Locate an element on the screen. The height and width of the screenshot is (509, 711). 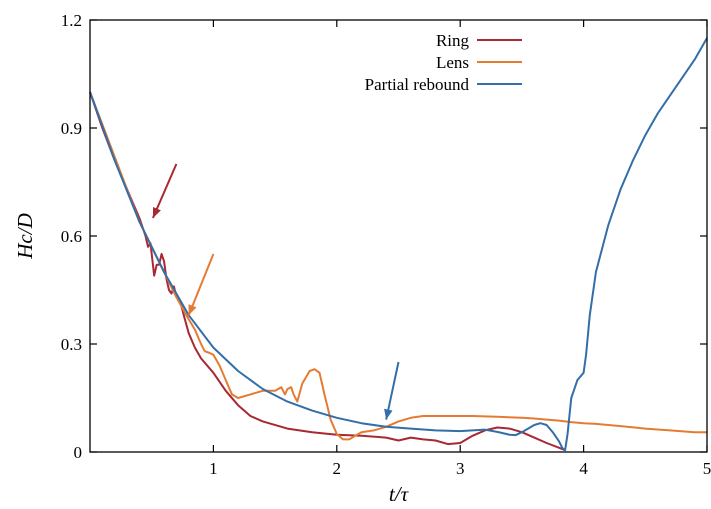
x-tick-label: 1 is located at coordinates (213, 468).